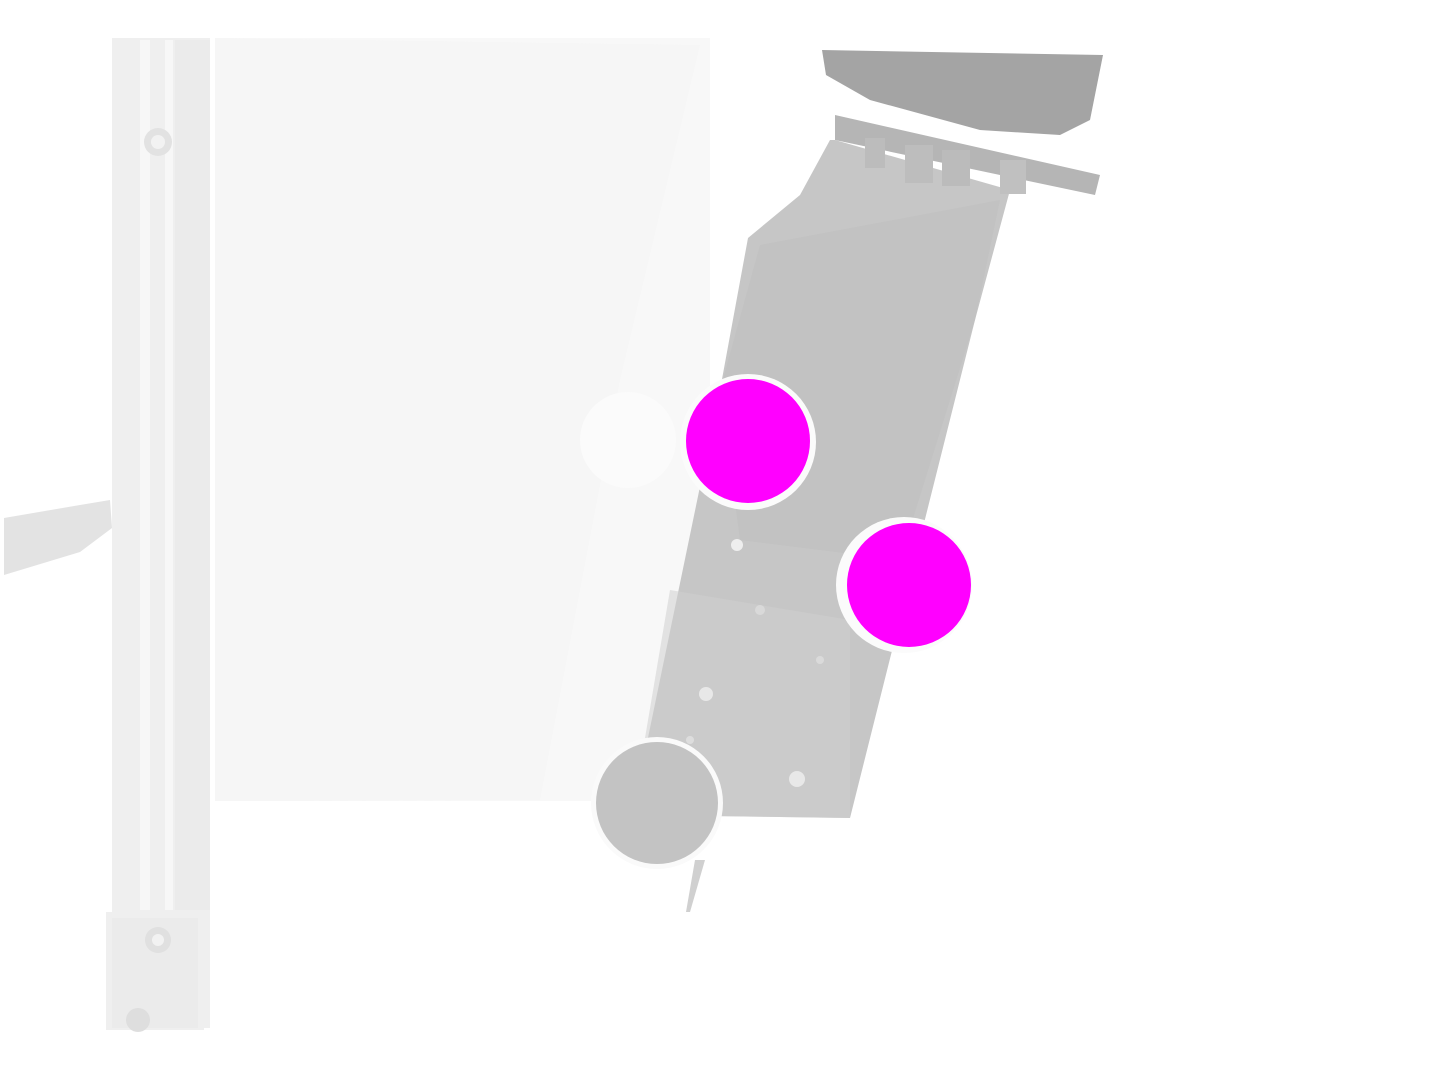 This screenshot has height=1080, width=1440. What do you see at coordinates (628, 440) in the screenshot?
I see `side-cylinder` at bounding box center [628, 440].